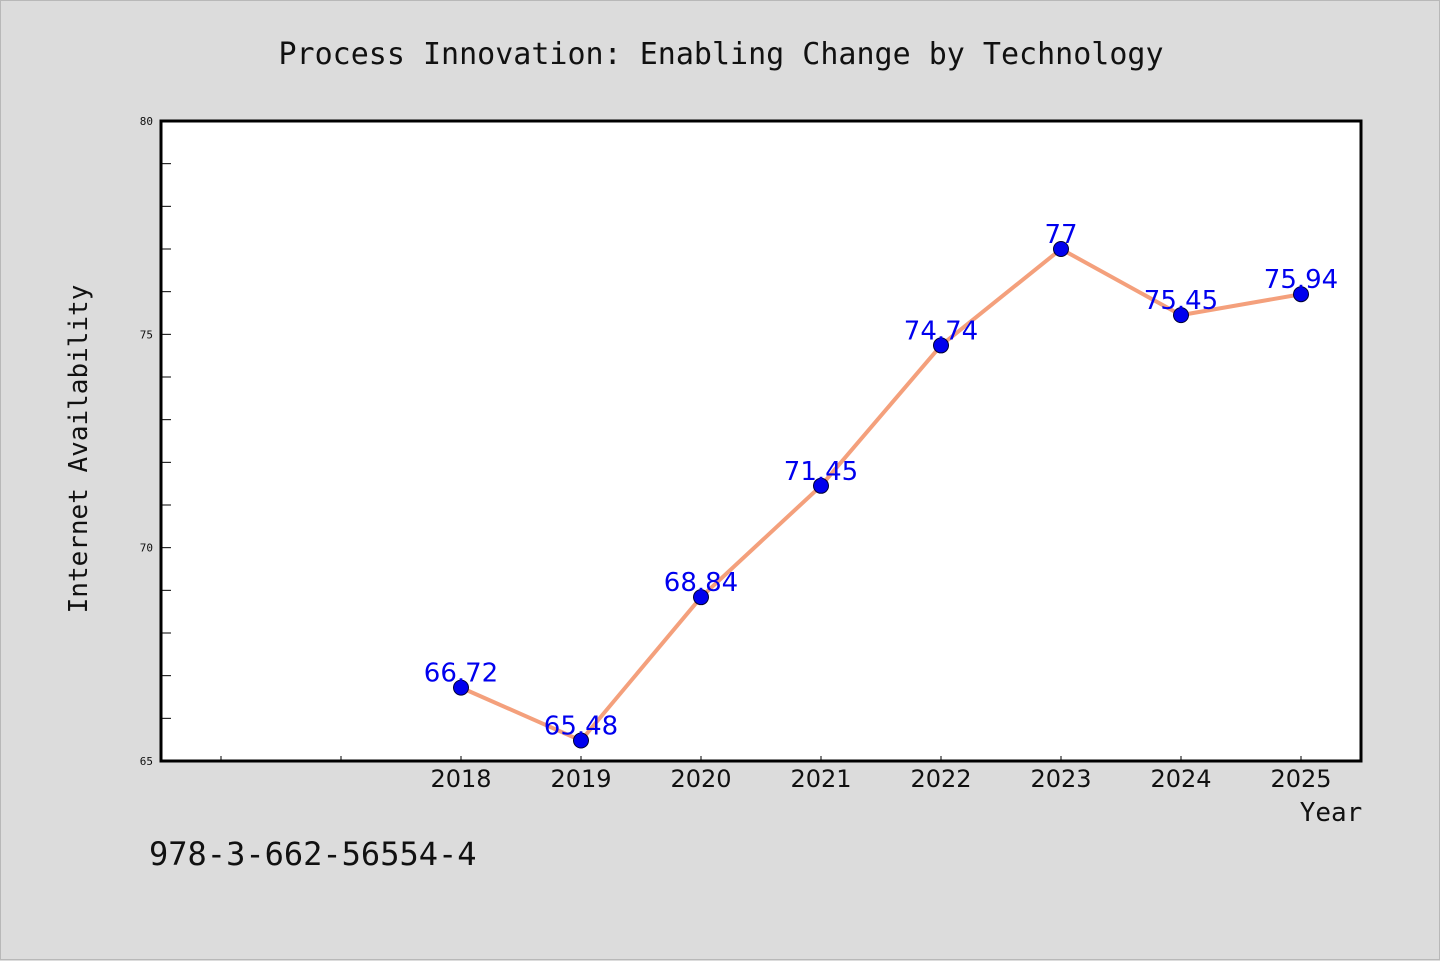  What do you see at coordinates (146, 334) in the screenshot?
I see `y-tick-label: 75` at bounding box center [146, 334].